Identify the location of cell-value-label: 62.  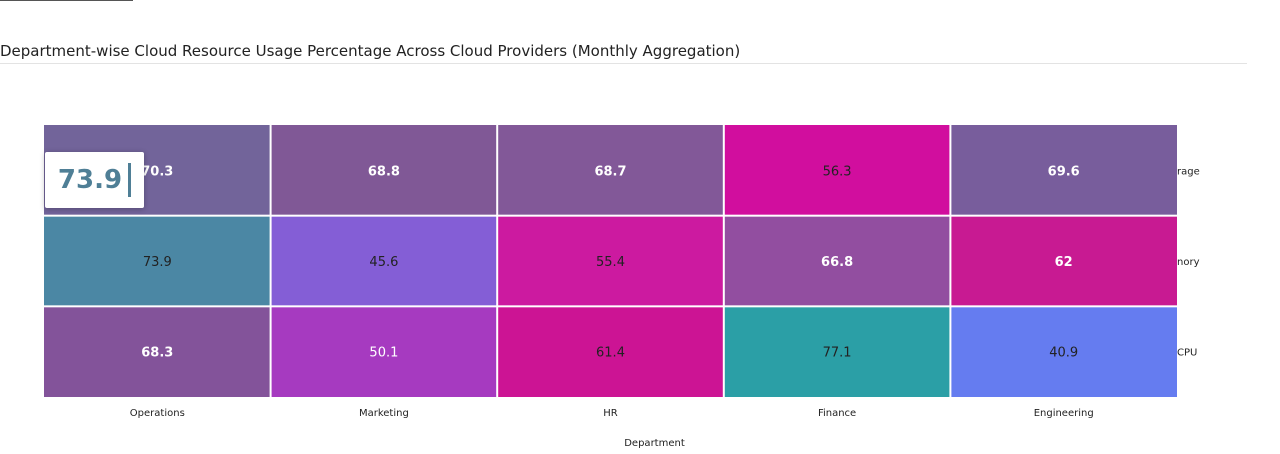
(1064, 262).